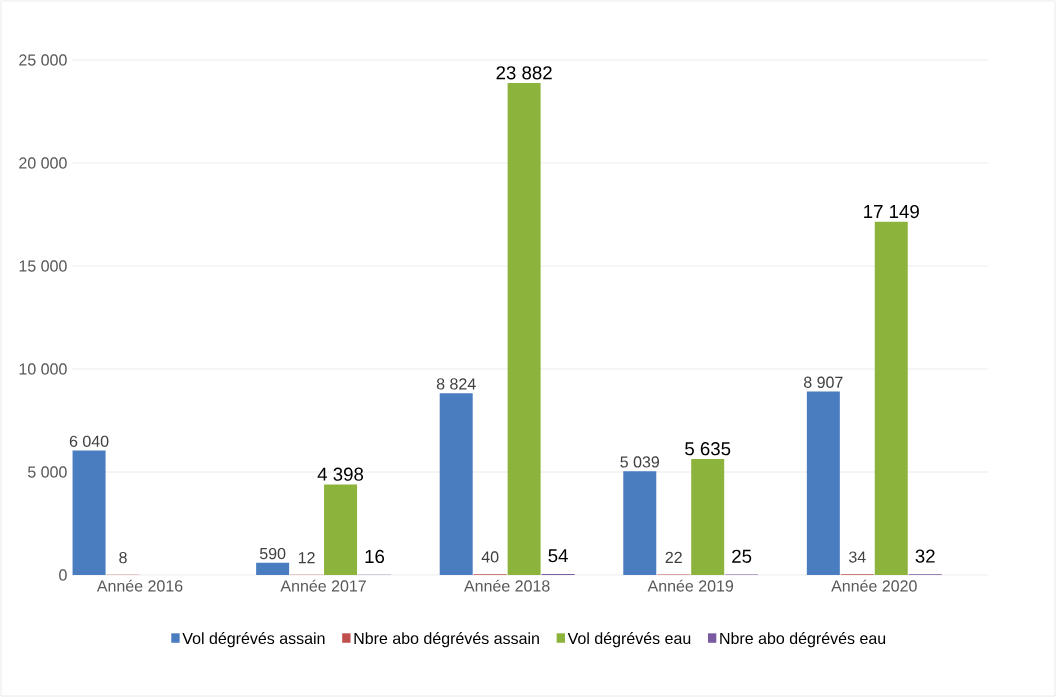 The width and height of the screenshot is (1056, 697). What do you see at coordinates (63, 575) in the screenshot?
I see `y-tick-label: 0` at bounding box center [63, 575].